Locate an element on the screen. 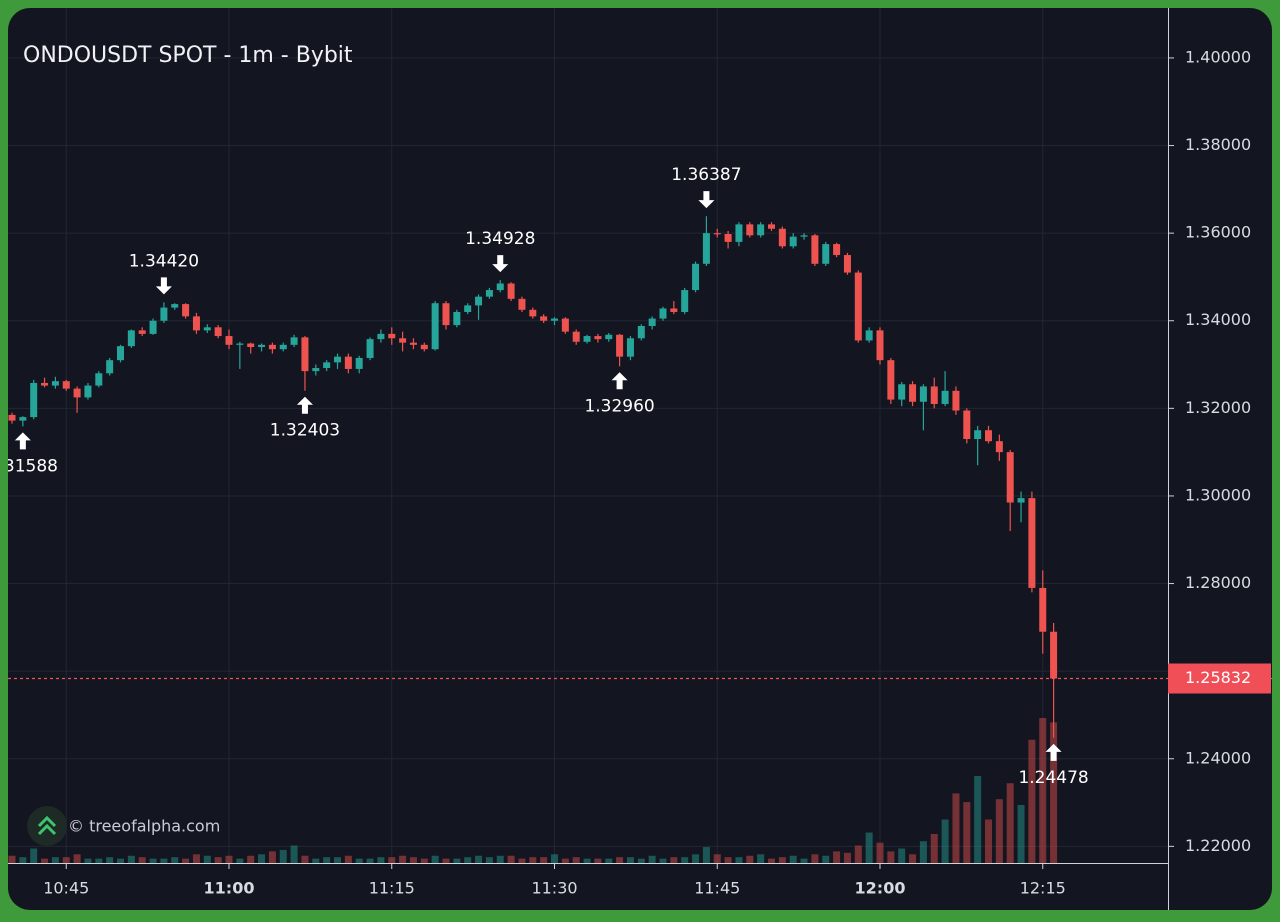 This screenshot has width=1280, height=922. y-tick-label: 1.28000 is located at coordinates (1218, 582).